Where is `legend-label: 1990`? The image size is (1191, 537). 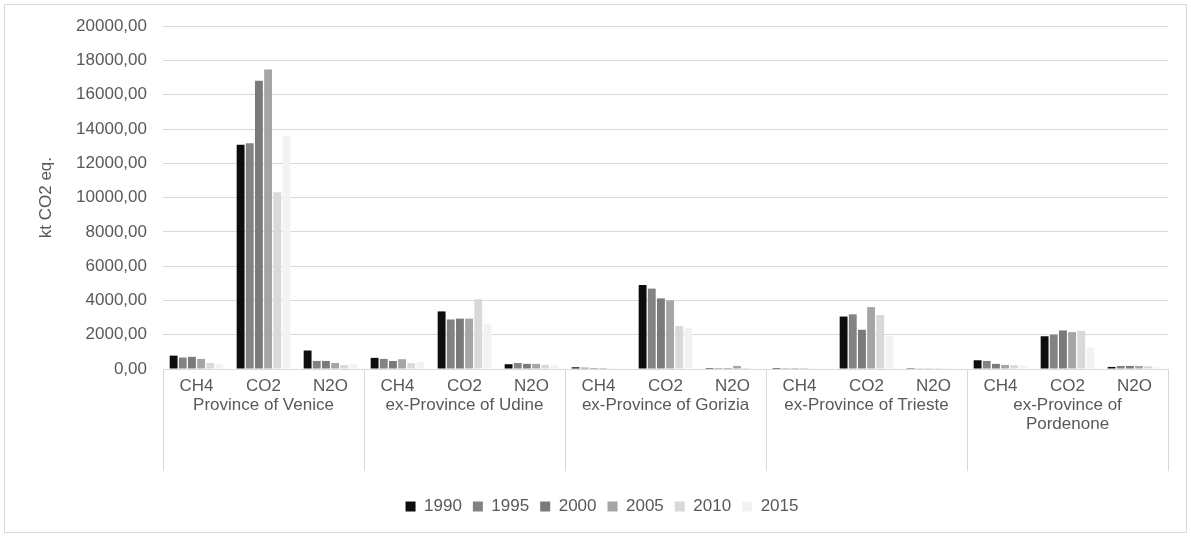
legend-label: 1990 is located at coordinates (443, 506).